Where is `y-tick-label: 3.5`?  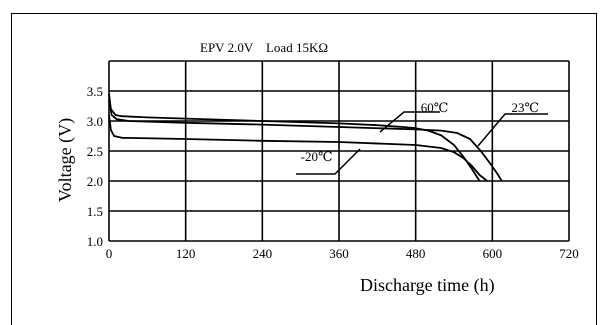
y-tick-label: 3.5 is located at coordinates (95, 91).